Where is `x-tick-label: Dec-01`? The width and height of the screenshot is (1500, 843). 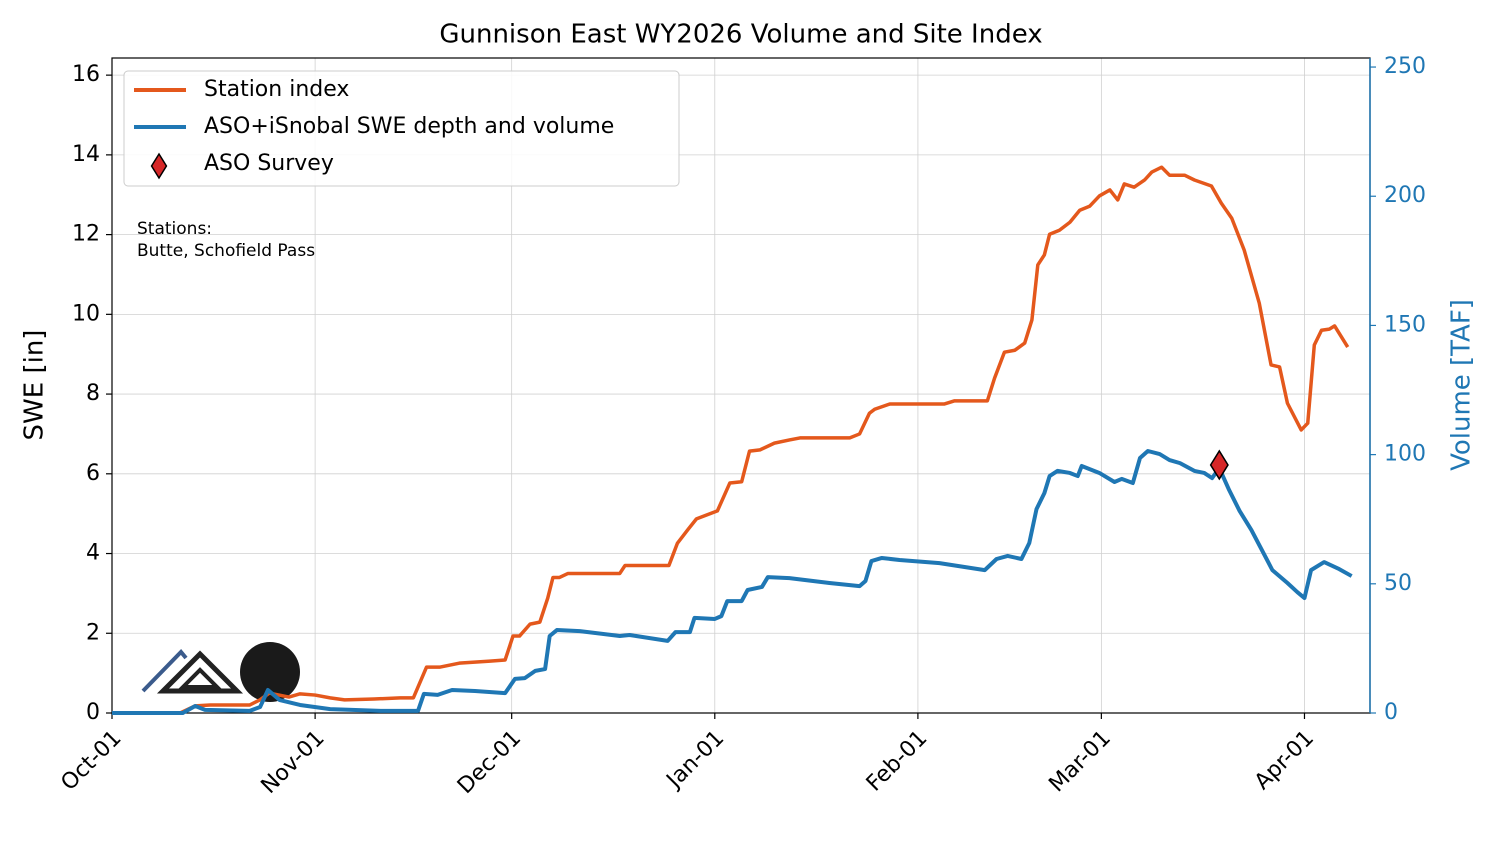
x-tick-label: Dec-01 is located at coordinates (489, 762).